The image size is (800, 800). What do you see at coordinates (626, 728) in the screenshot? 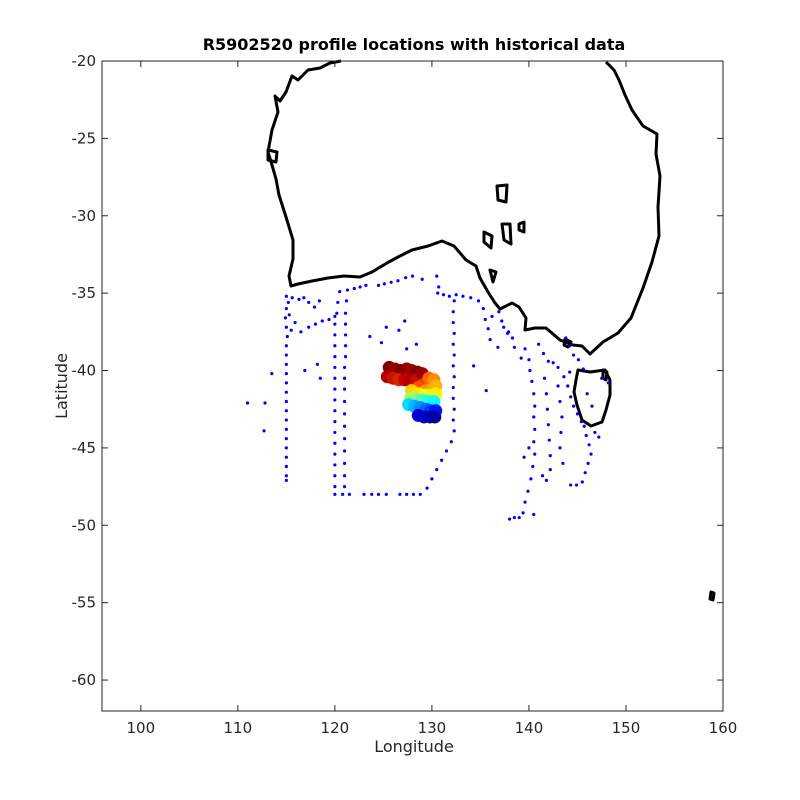
I see `x-tick-label: 150` at bounding box center [626, 728].